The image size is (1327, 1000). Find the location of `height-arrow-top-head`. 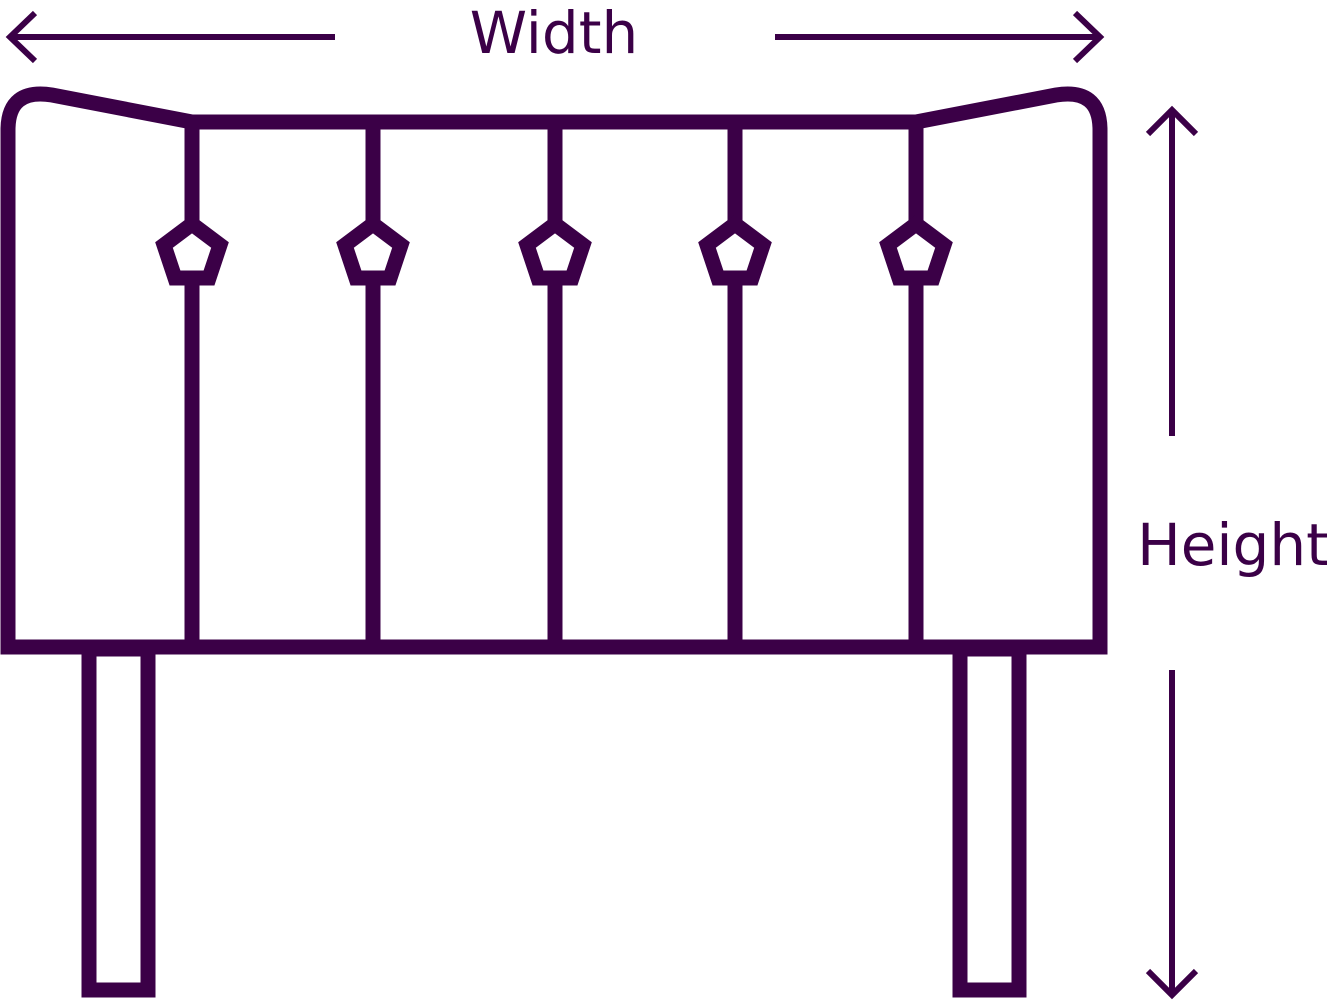

height-arrow-top-head is located at coordinates (1172, 121).